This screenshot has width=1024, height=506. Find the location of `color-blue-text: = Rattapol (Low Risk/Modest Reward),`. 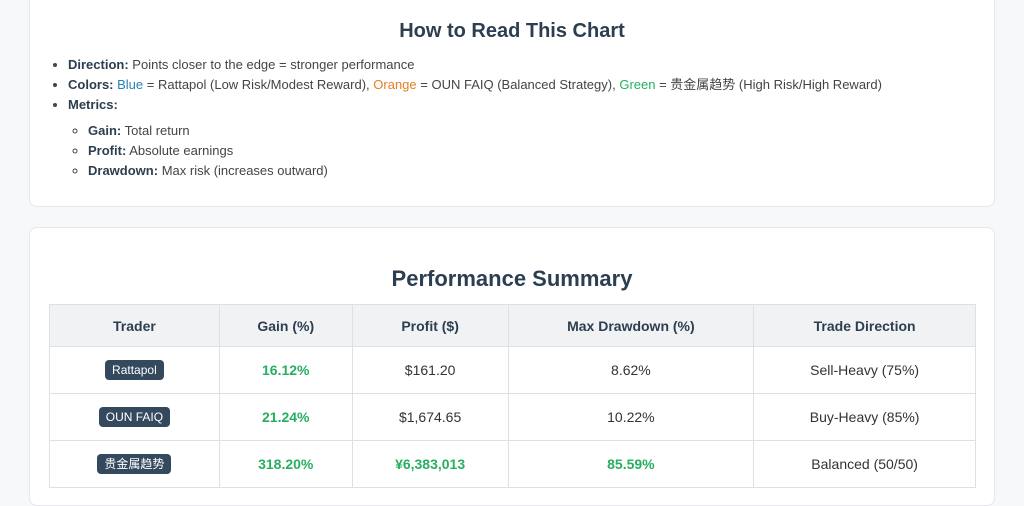

color-blue-text: = Rattapol (Low Risk/Modest Reward), is located at coordinates (258, 84).